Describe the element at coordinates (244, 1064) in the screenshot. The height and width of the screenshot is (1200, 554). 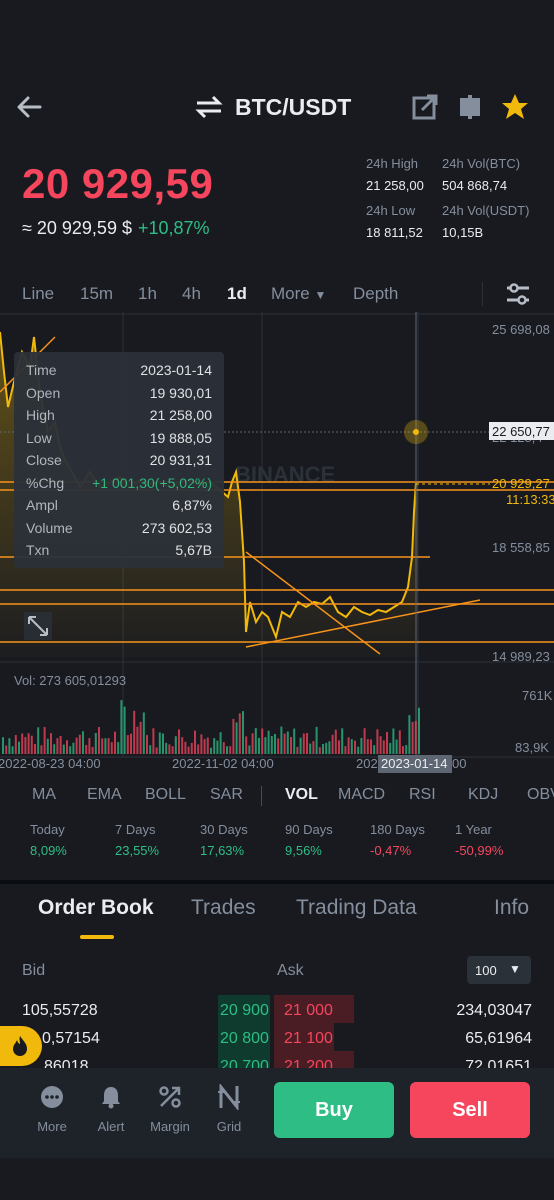
I see `bid-price: 20 700` at that location.